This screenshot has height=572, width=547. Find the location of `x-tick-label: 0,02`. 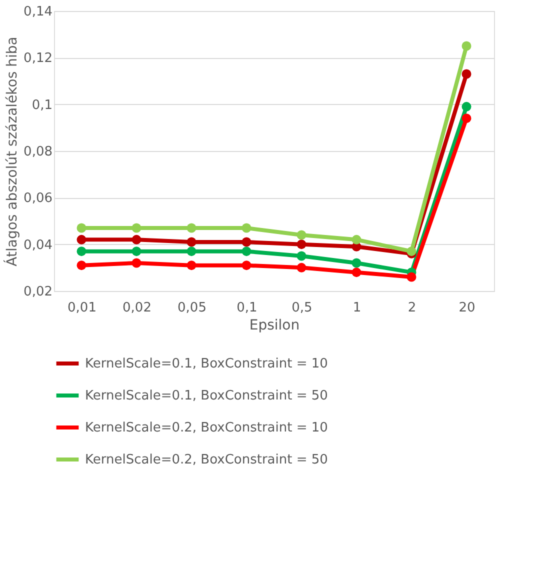

x-tick-label: 0,02 is located at coordinates (137, 308).